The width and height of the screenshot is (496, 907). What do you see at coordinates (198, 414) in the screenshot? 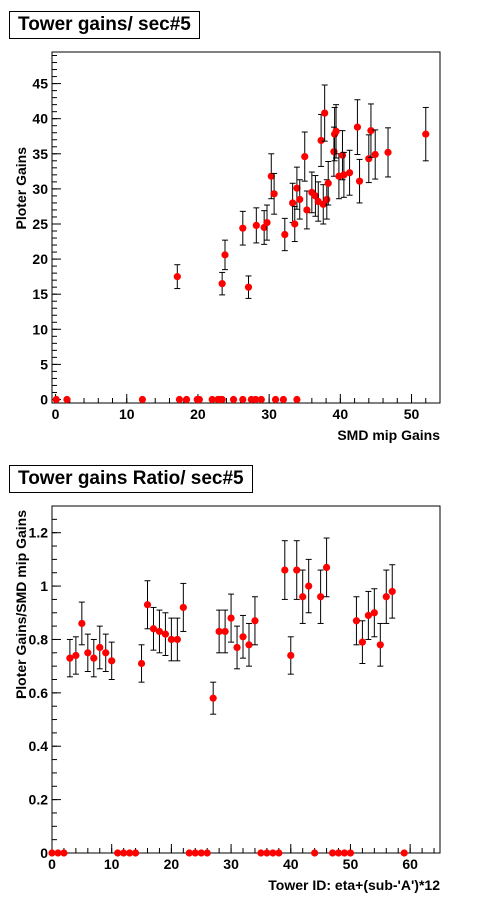
I see `x-tick-label: 20` at bounding box center [198, 414].